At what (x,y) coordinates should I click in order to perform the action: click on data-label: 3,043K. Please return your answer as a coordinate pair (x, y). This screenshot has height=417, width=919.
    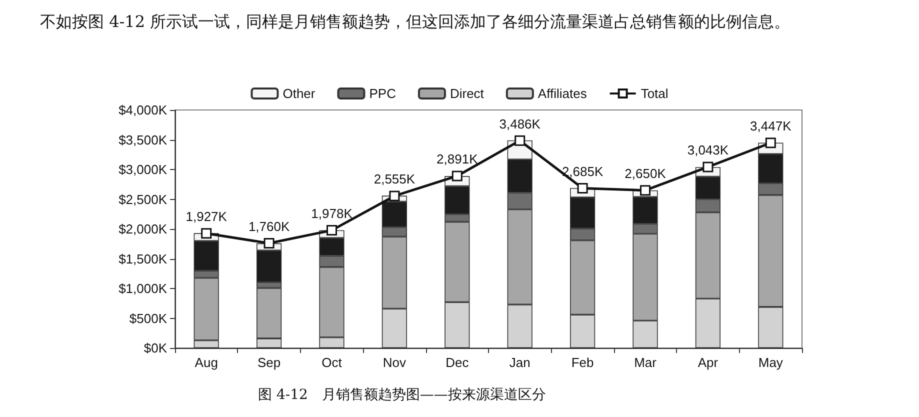
    Looking at the image, I should click on (708, 150).